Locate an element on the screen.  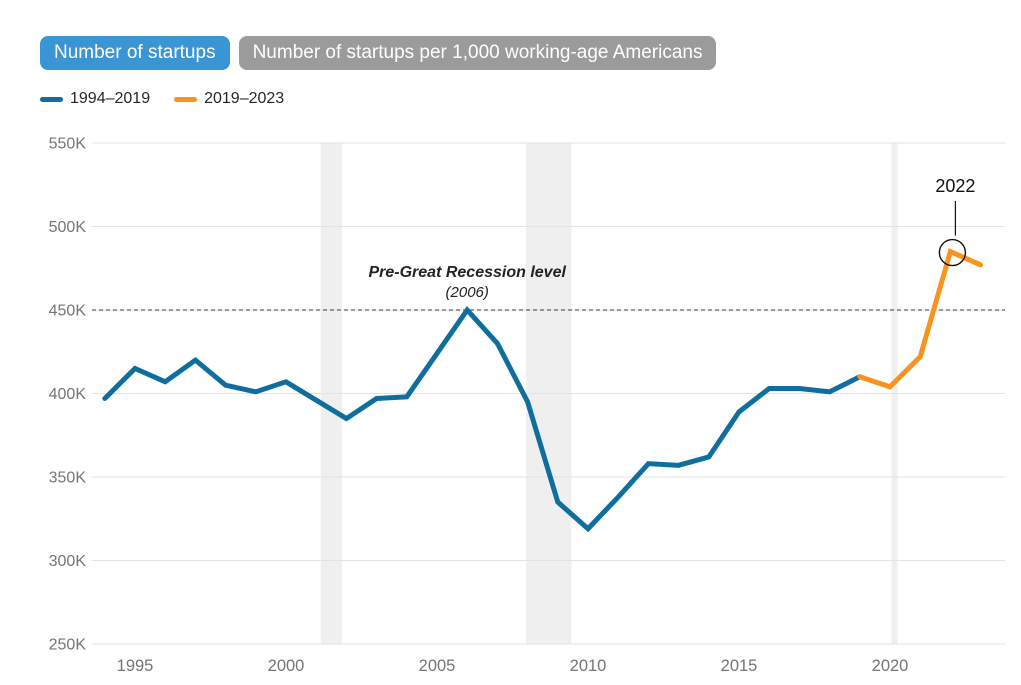
legend-swatch-blue-icon is located at coordinates (51, 99).